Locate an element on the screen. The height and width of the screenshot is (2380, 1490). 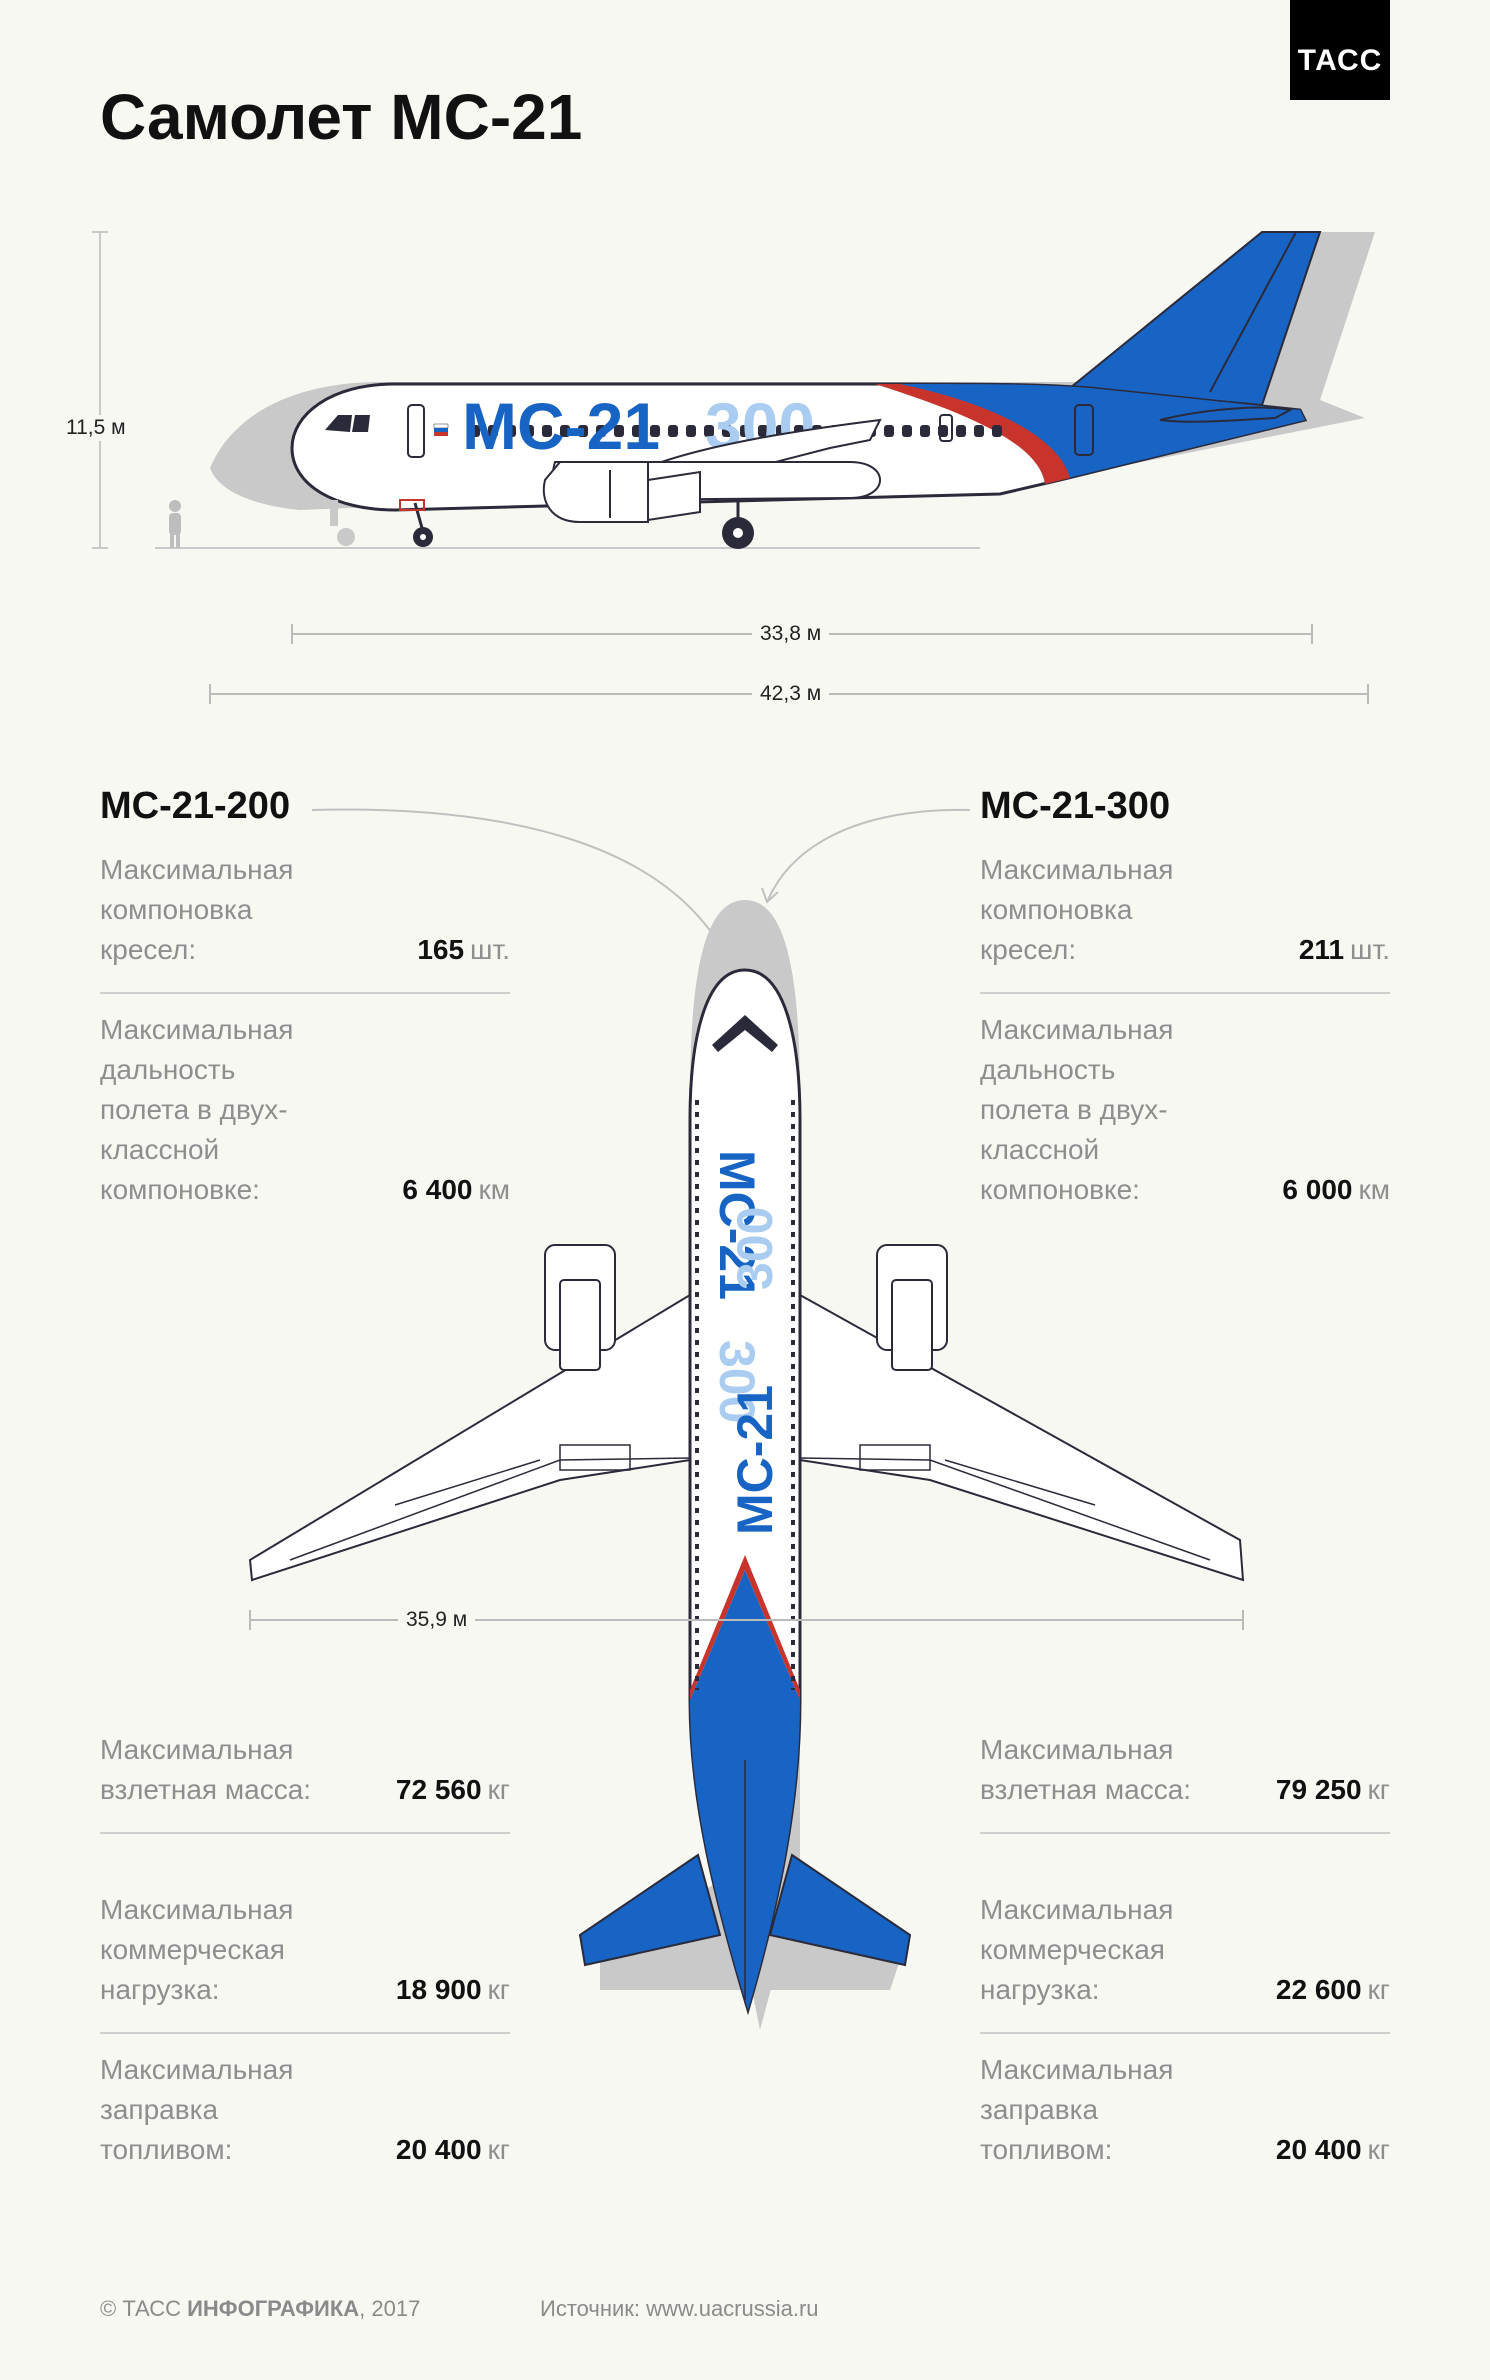
spec-200-mtow: Максимальная взлетная масса: 72 560 кг is located at coordinates (305, 1782).